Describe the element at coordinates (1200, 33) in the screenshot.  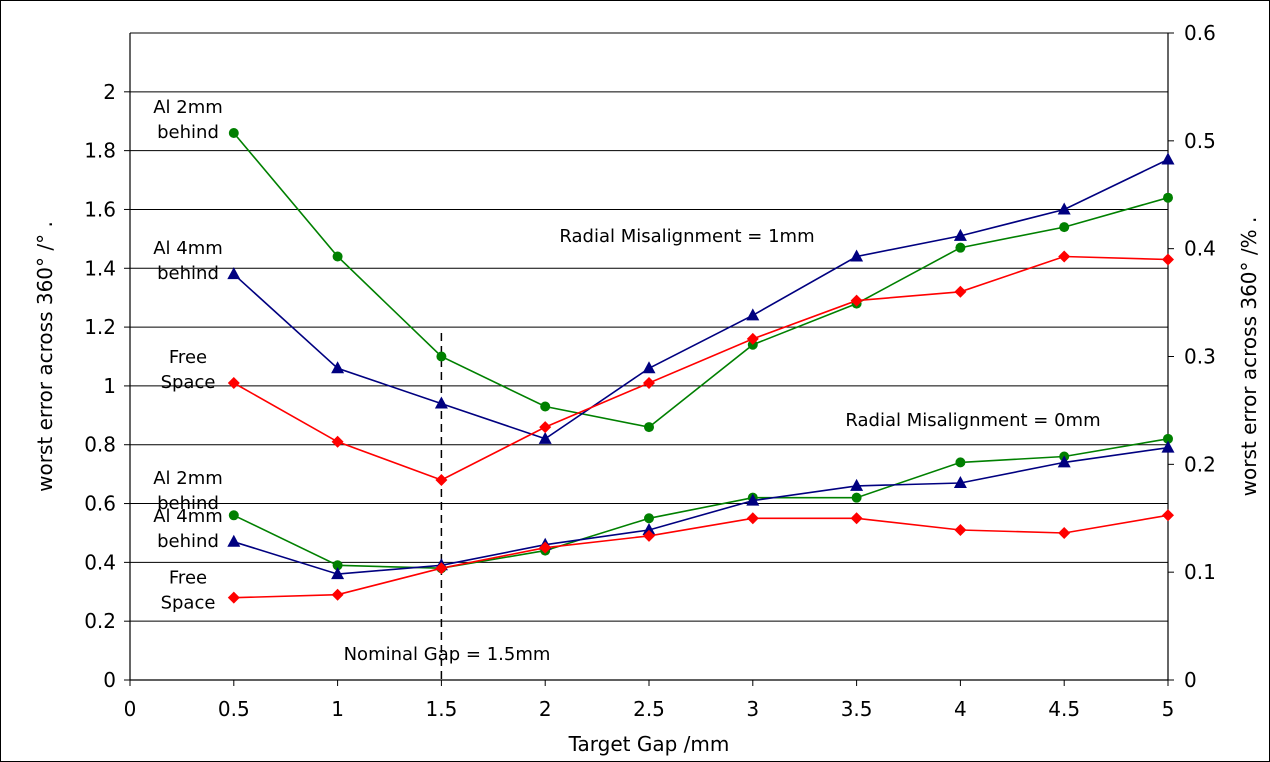
I see `y2-tick-label: 0.6` at that location.